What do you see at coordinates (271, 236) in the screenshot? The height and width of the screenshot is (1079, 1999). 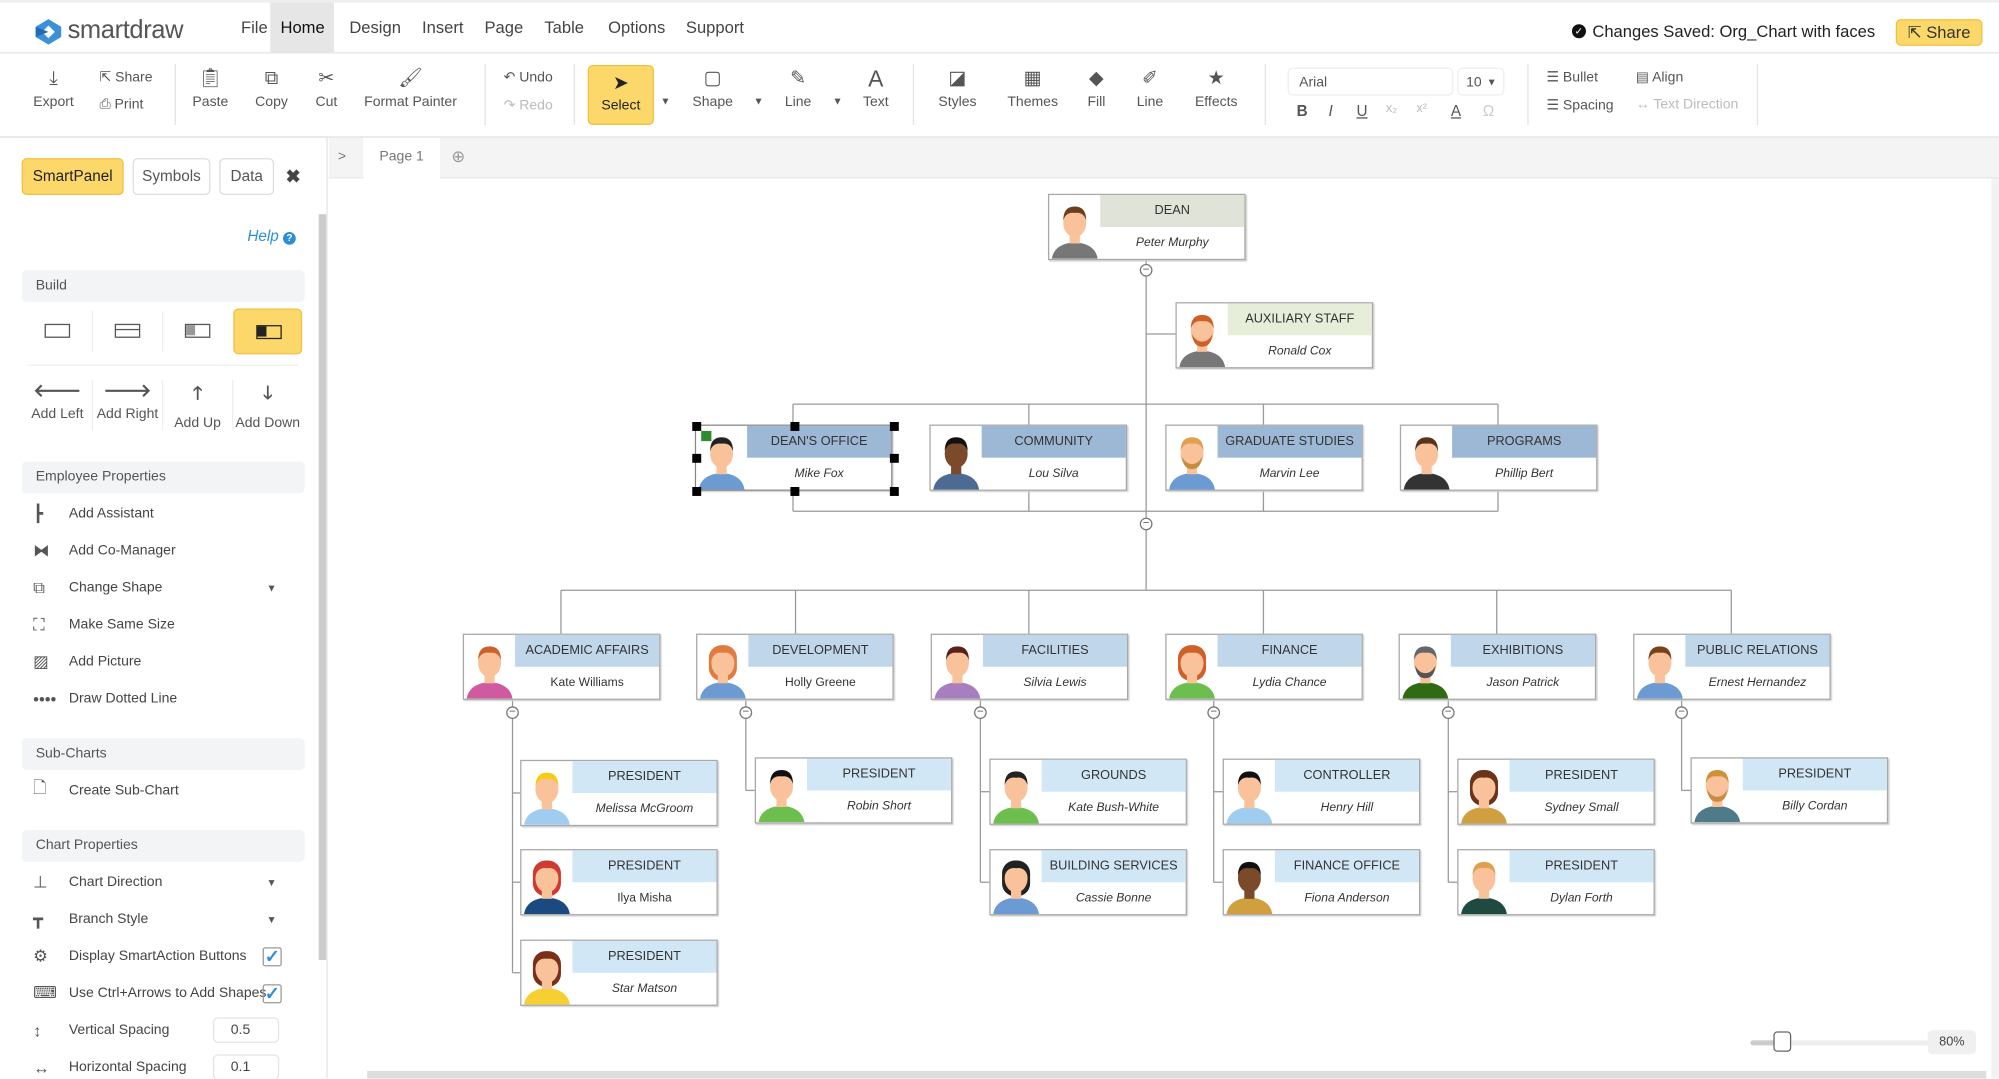 I see `help-link: Help ?` at bounding box center [271, 236].